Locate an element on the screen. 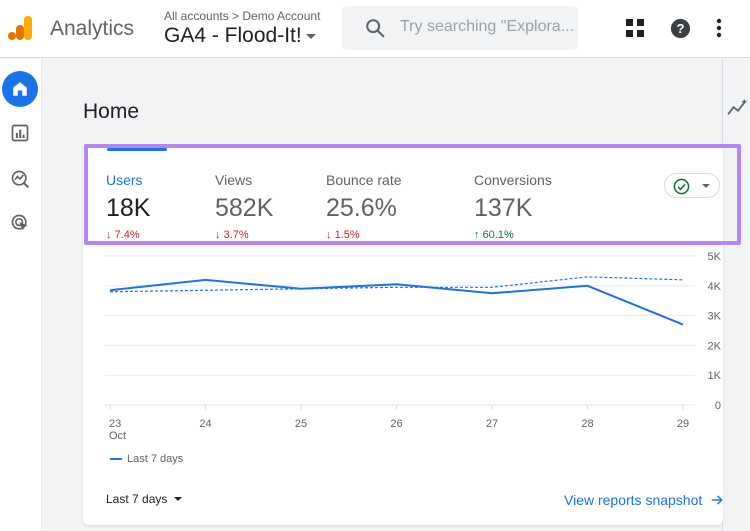  x-tick-label: 28 is located at coordinates (587, 424).